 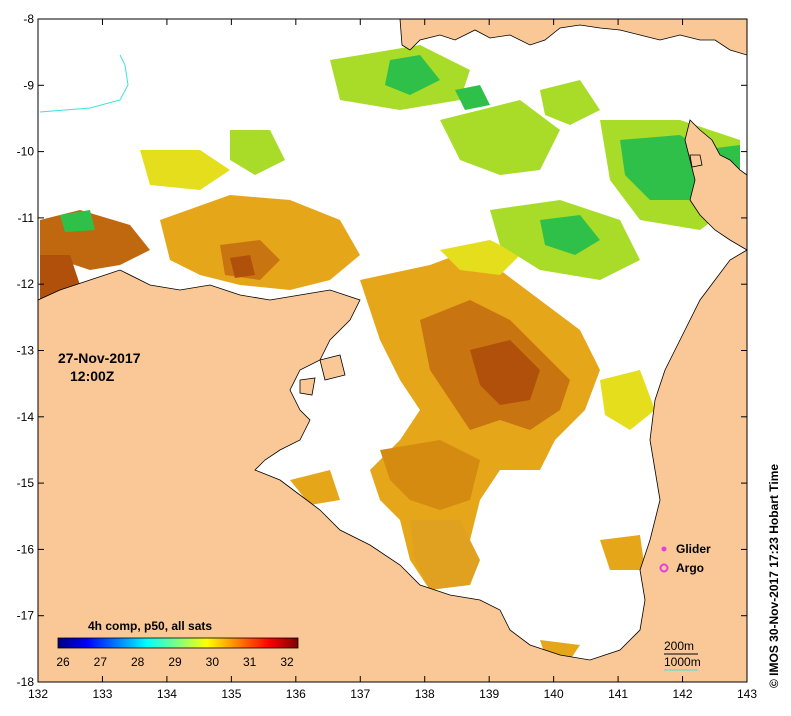 I want to click on colorbar-gradient, so click(x=178, y=643).